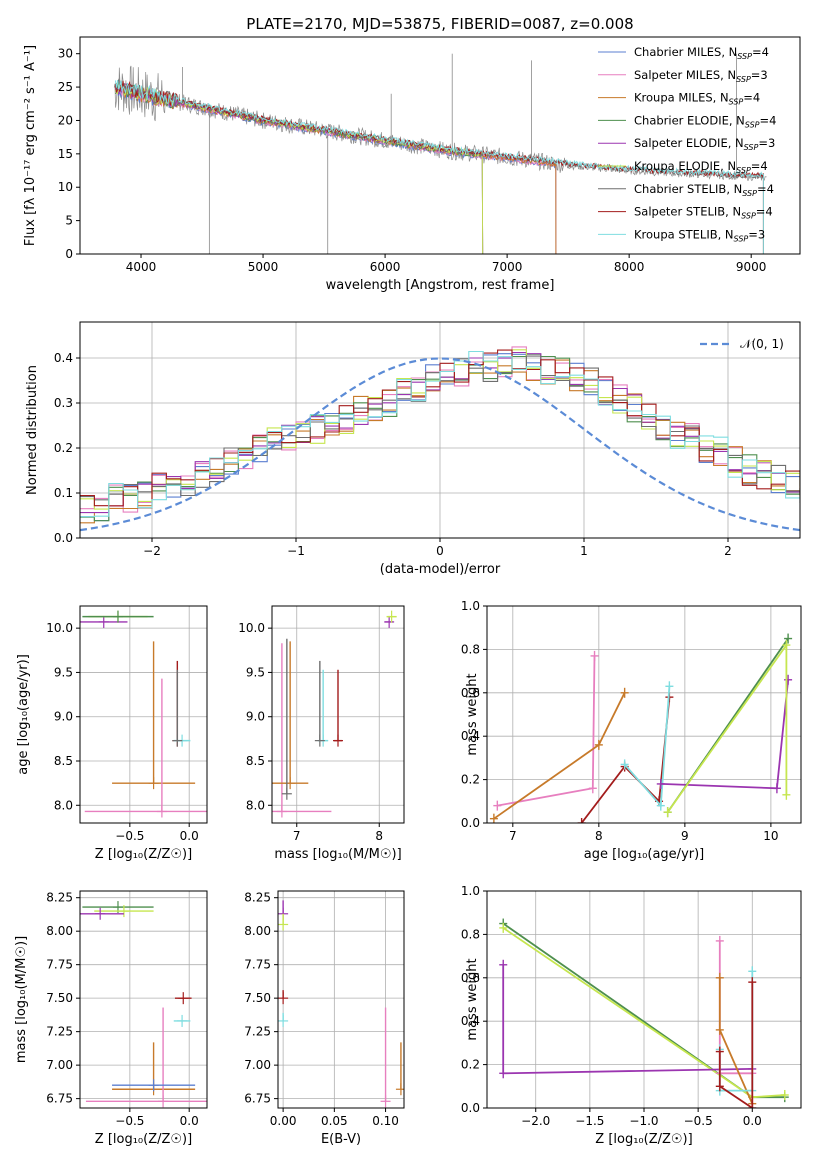 This screenshot has width=819, height=1170. I want to click on age_vs_mass-xtick-label: 8, so click(379, 836).